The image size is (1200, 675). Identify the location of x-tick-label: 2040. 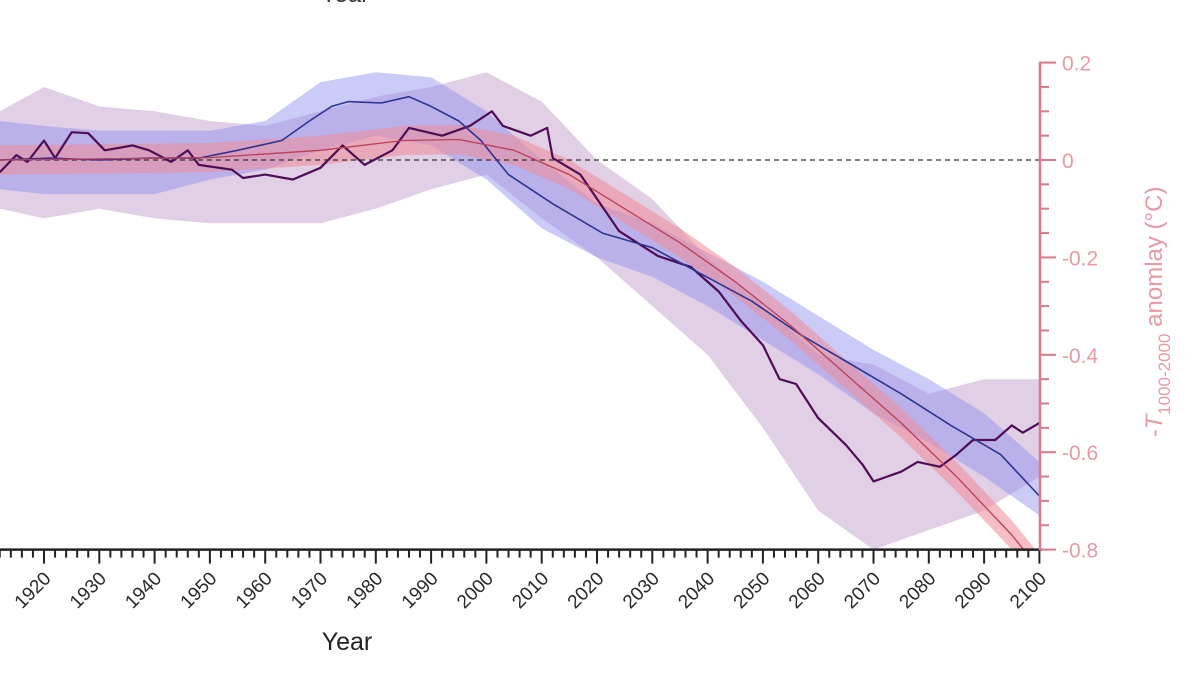
(696, 590).